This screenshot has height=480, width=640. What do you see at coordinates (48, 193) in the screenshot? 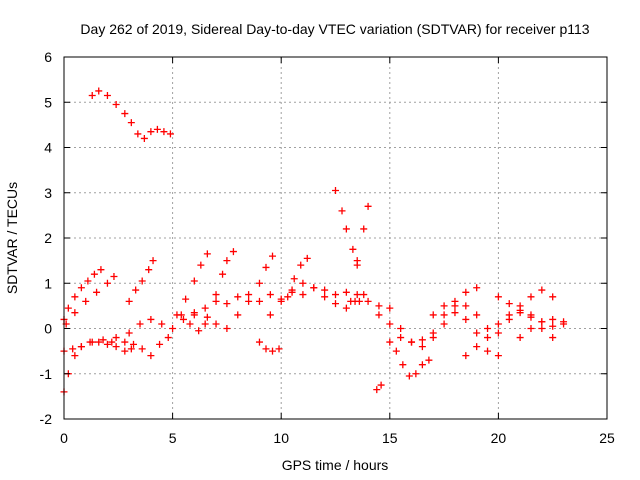
I see `y-tick-label: 3` at bounding box center [48, 193].